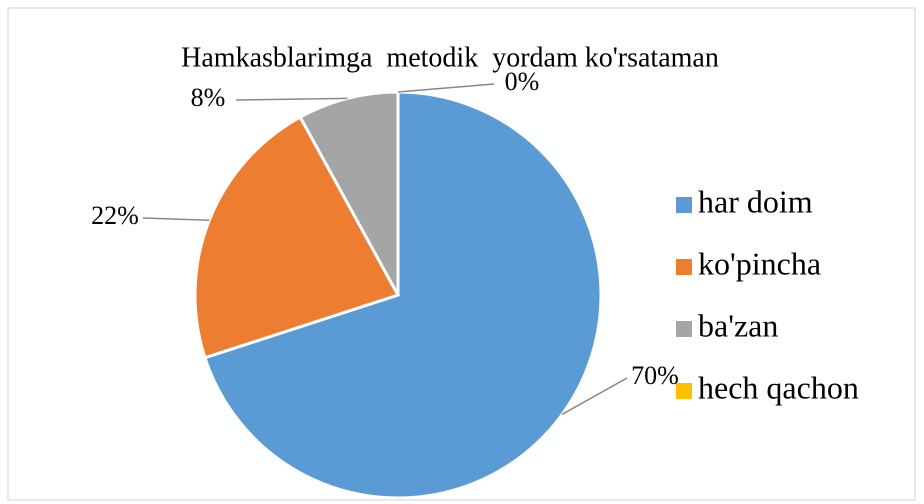 This screenshot has width=924, height=504. What do you see at coordinates (115, 215) in the screenshot?
I see `data-label: 22%` at bounding box center [115, 215].